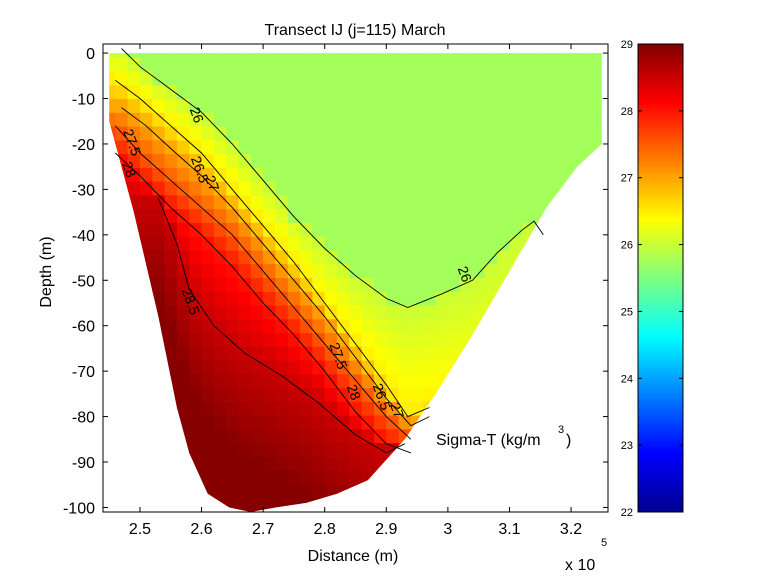 This screenshot has width=768, height=576. What do you see at coordinates (83, 463) in the screenshot?
I see `y-tick-label: -90` at bounding box center [83, 463].